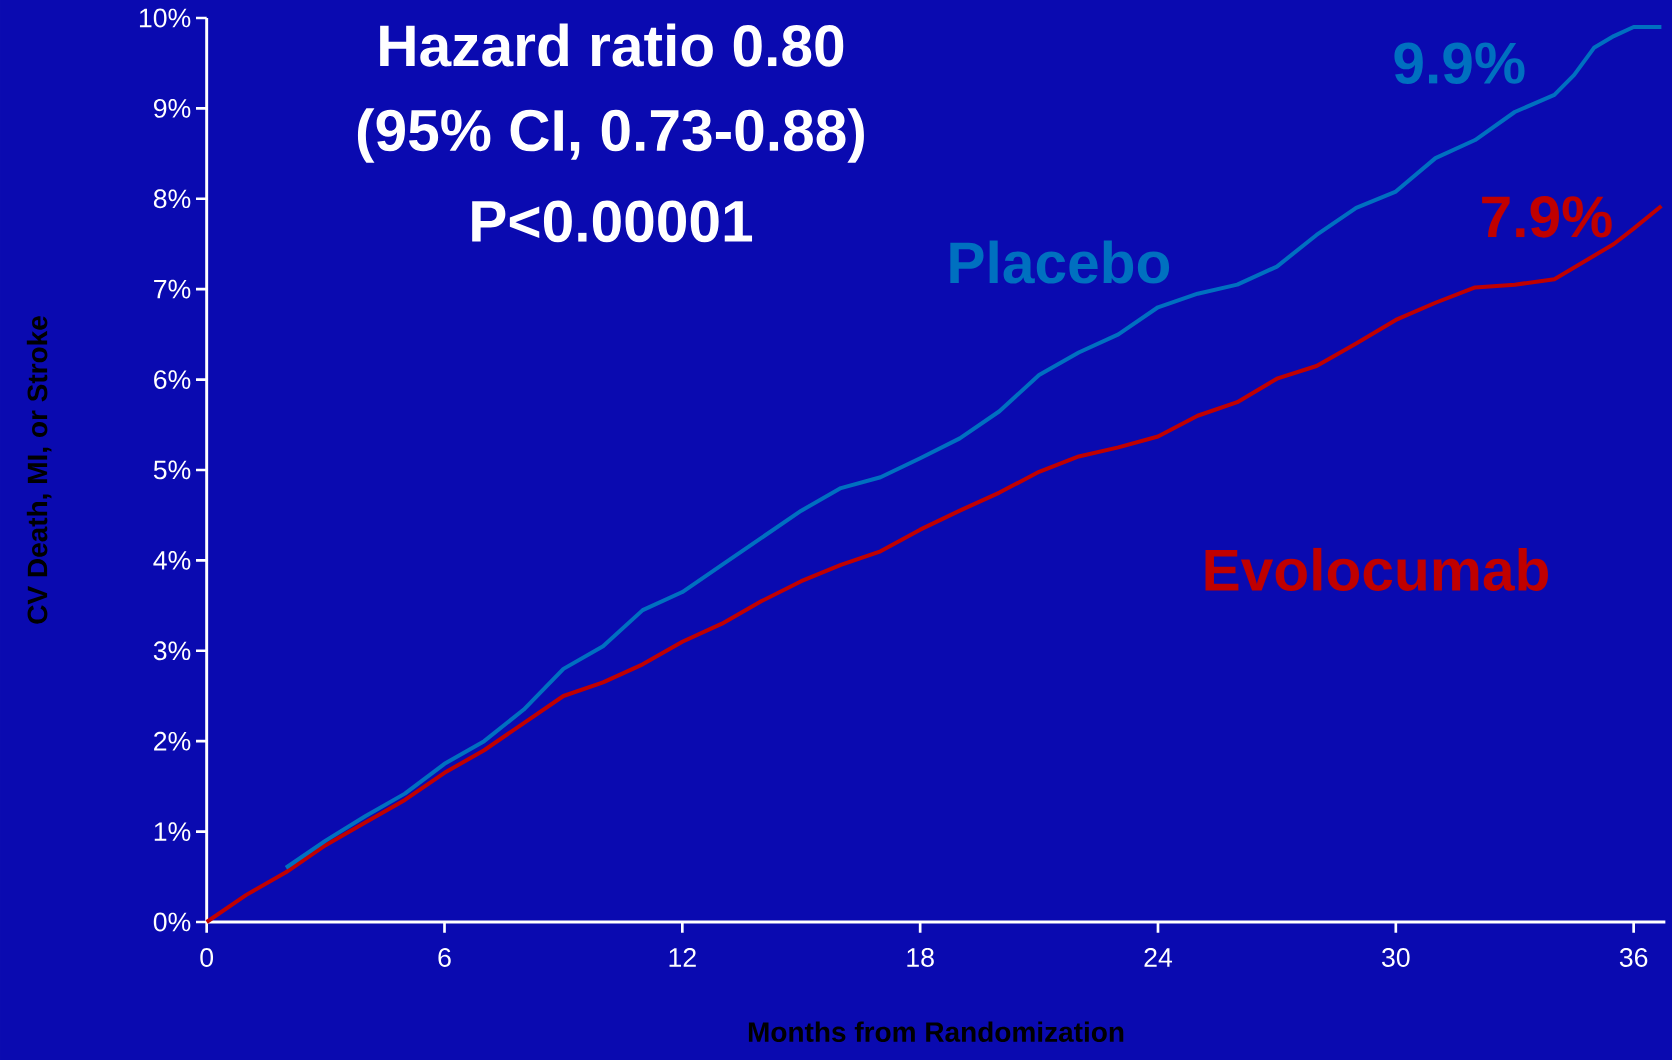 This screenshot has width=1672, height=1060. Describe the element at coordinates (172, 470) in the screenshot. I see `y-tick-label: 5%` at that location.